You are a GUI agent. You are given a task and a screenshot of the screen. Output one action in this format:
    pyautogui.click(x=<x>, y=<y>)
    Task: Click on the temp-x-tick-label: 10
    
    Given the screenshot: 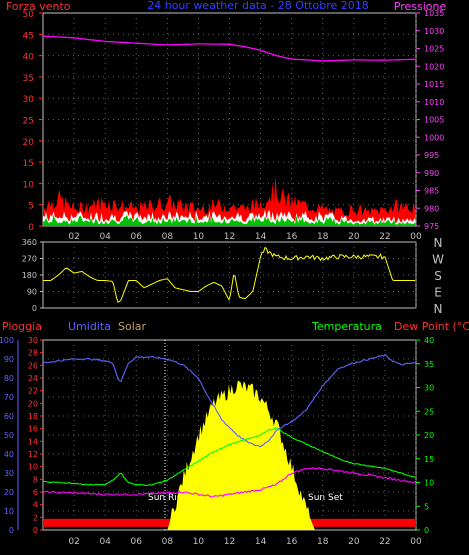 What is the action you would take?
    pyautogui.click(x=199, y=542)
    